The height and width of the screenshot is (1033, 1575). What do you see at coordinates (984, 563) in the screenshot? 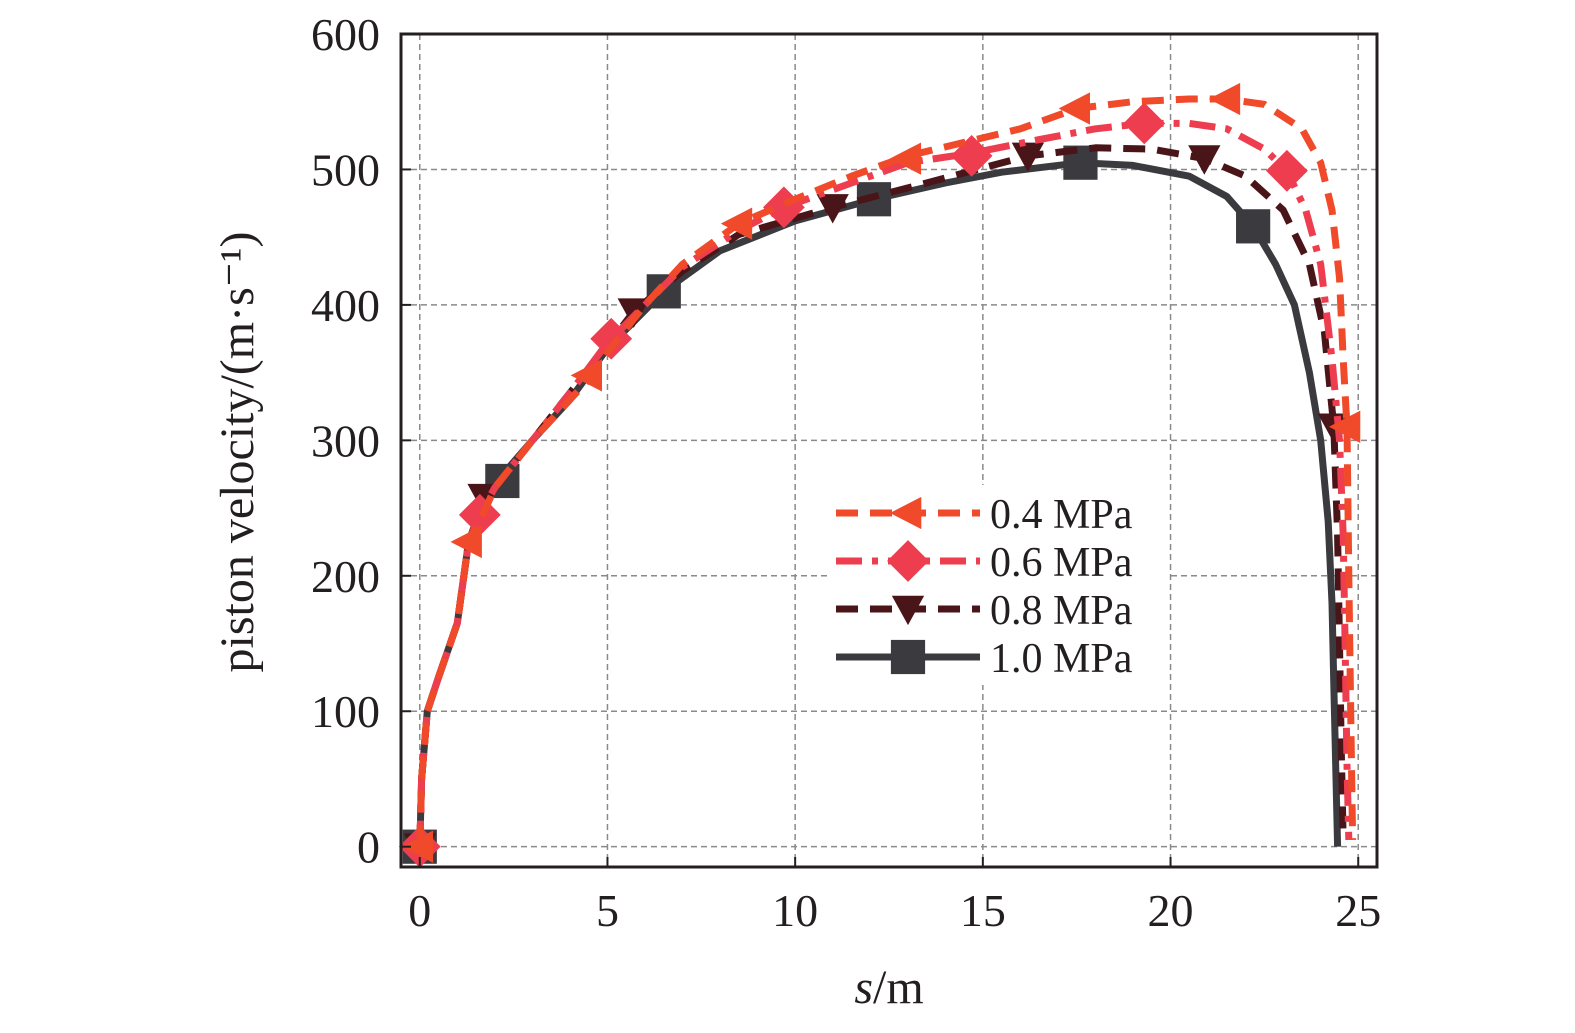
I see `legend-item: 0.6 MPa` at bounding box center [984, 563].